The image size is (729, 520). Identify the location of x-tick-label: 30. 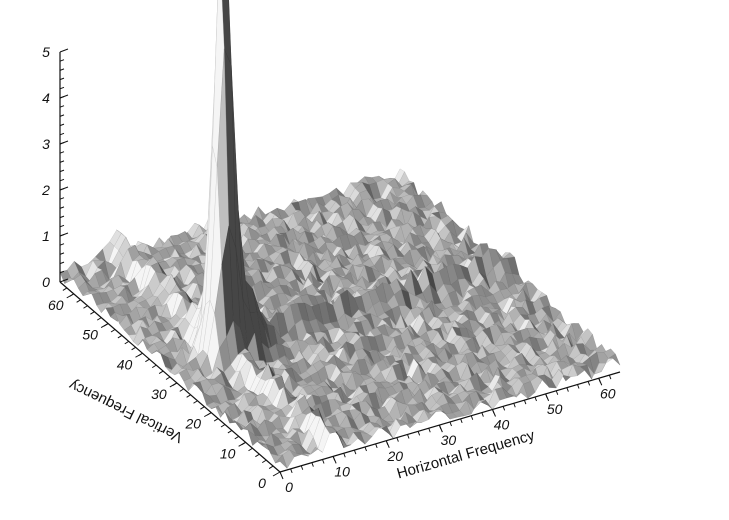
(449, 440).